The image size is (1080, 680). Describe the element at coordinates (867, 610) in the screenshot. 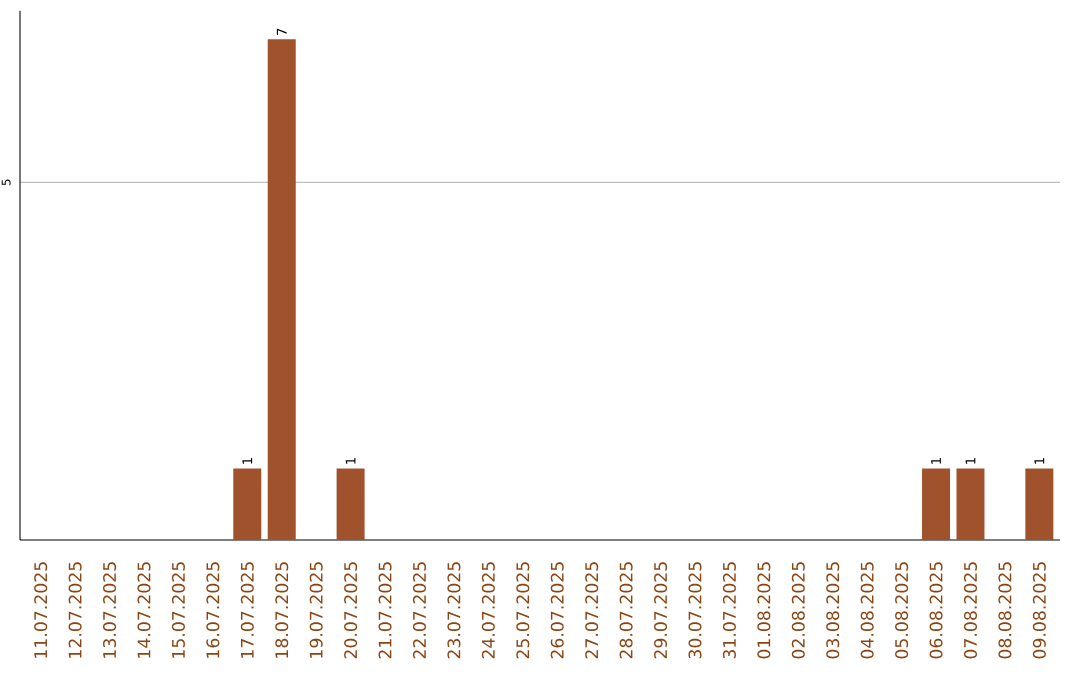

I see `x-tick-label: 04.08.2025` at that location.